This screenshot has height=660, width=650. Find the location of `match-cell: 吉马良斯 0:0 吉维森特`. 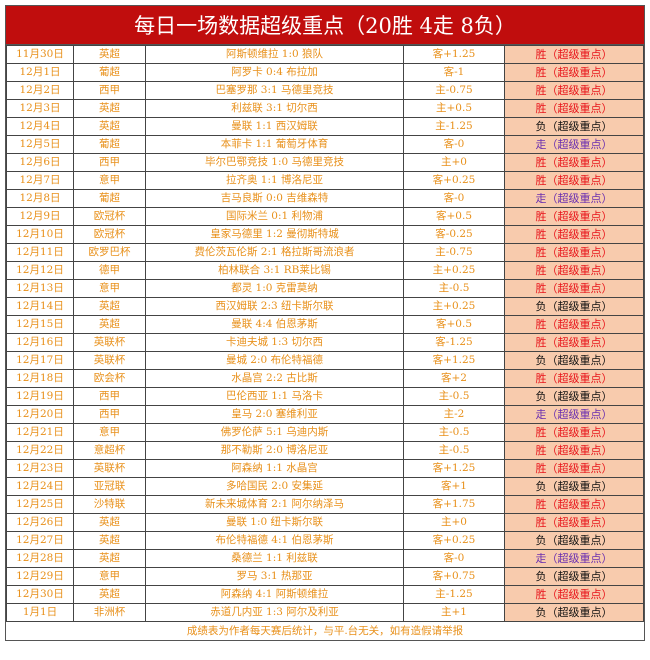

match-cell: 吉马良斯 0:0 吉维森特 is located at coordinates (274, 198).